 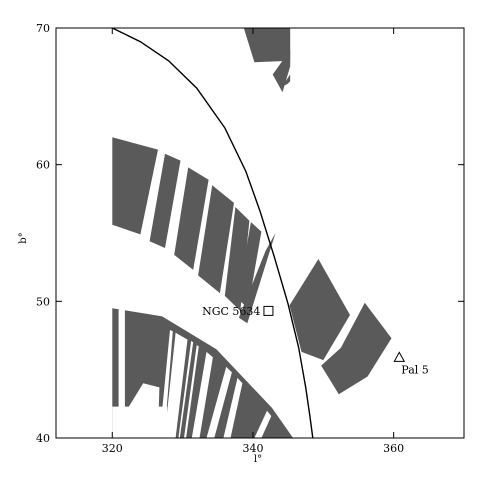 I want to click on pal-5-marker, so click(x=399, y=356).